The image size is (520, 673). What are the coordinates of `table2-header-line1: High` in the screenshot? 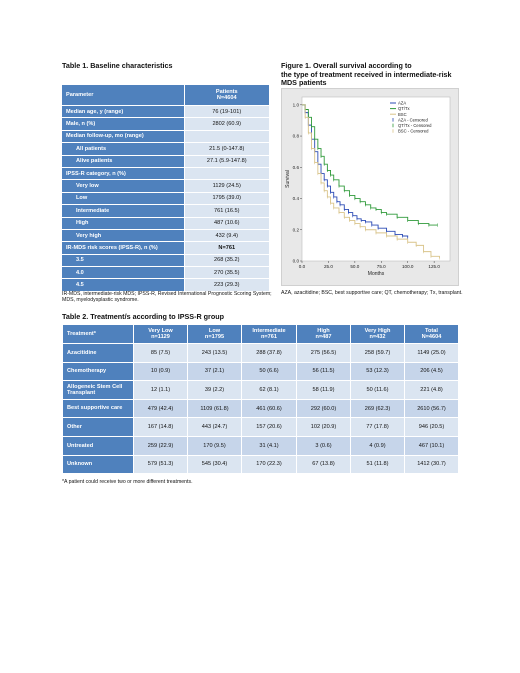 It's located at (323, 330).